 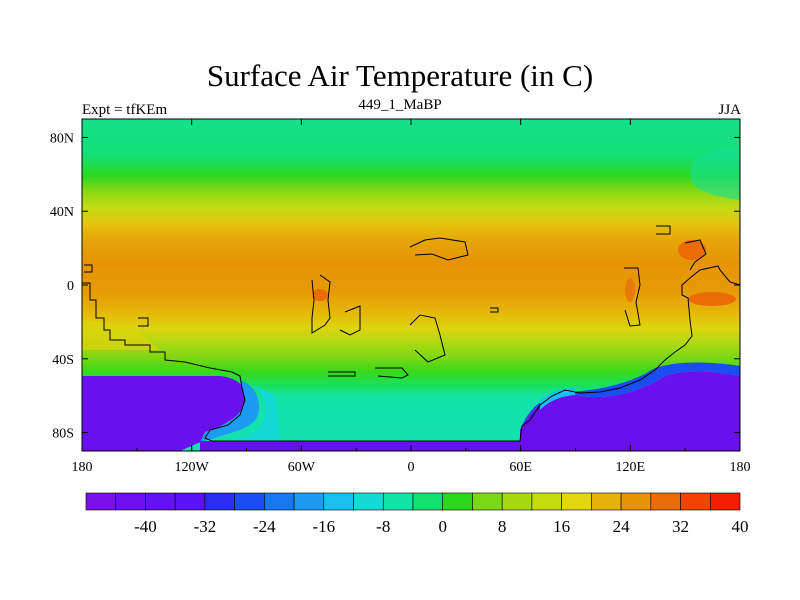 What do you see at coordinates (622, 526) in the screenshot?
I see `colorbar-label: 24` at bounding box center [622, 526].